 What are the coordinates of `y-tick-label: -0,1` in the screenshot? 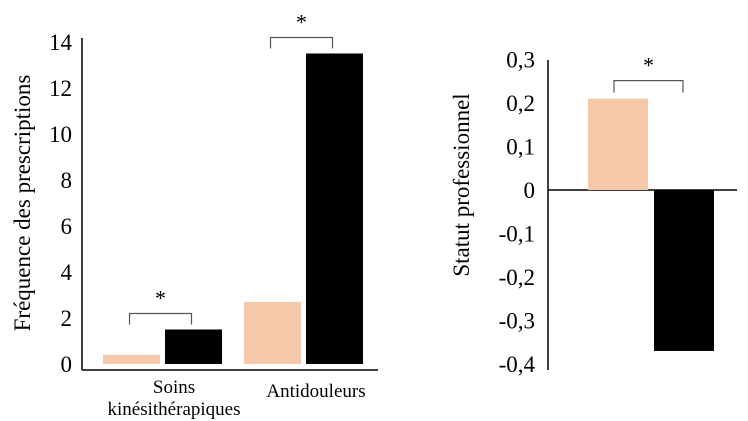 It's located at (517, 234).